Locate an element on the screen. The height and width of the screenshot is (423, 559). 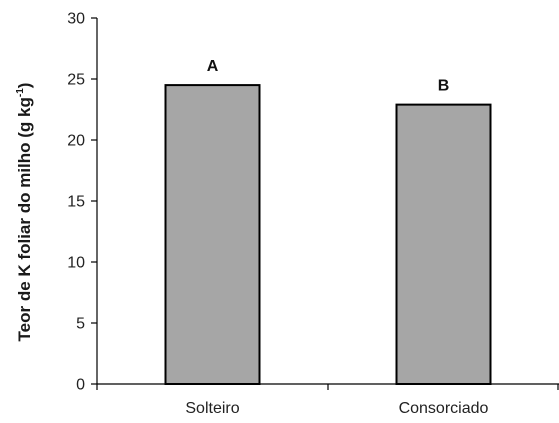
y-tick-label: 25 is located at coordinates (76, 80).